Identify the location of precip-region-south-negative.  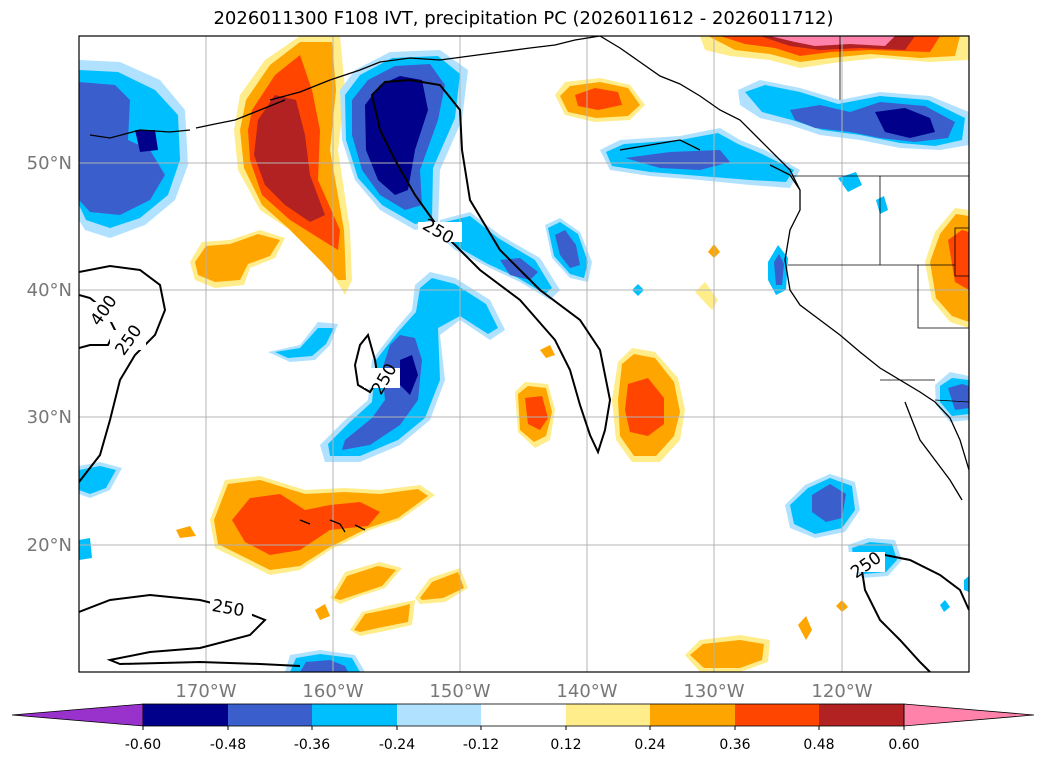
(325, 661).